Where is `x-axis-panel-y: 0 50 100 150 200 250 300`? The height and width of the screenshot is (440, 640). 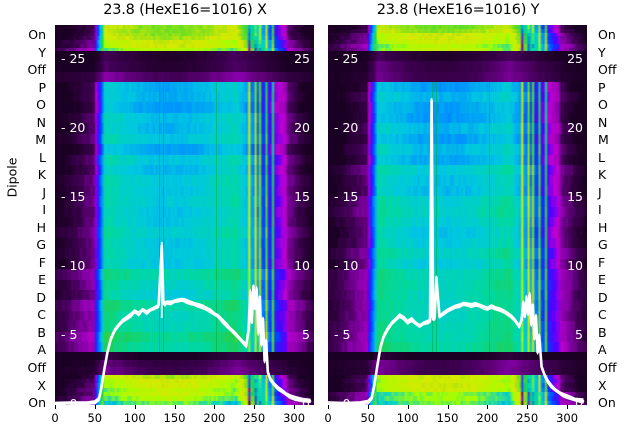
x-axis-panel-y: 0 50 100 150 200 250 300 is located at coordinates (455, 421).